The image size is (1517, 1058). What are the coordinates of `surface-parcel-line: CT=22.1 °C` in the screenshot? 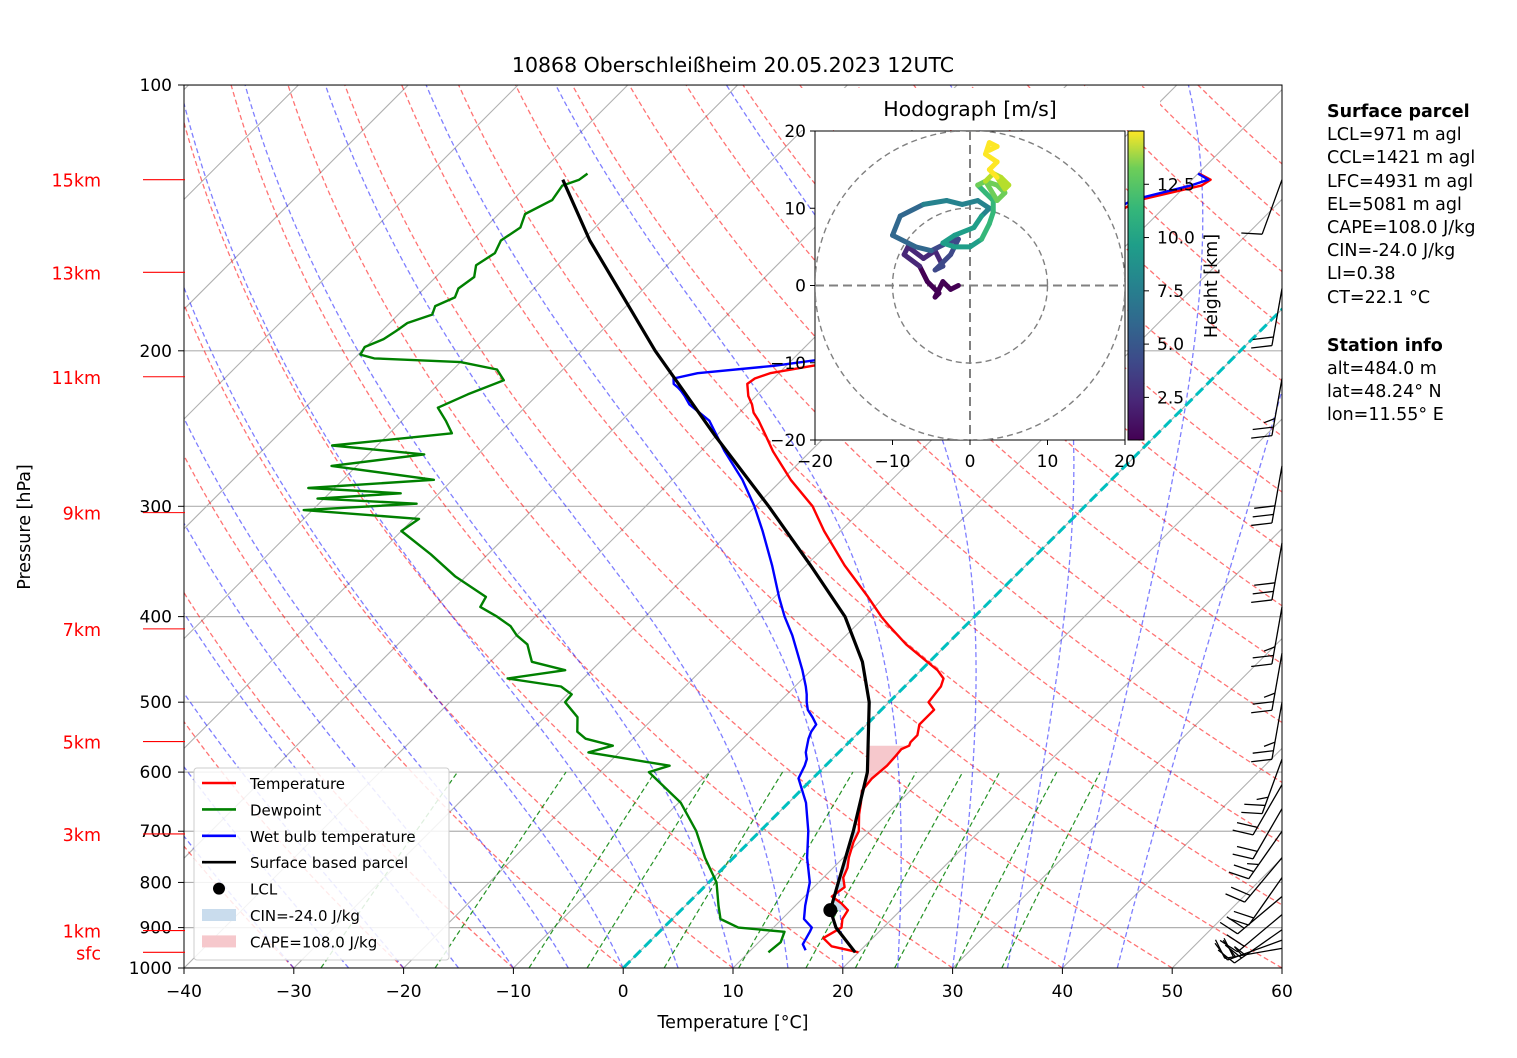 It's located at (1379, 297).